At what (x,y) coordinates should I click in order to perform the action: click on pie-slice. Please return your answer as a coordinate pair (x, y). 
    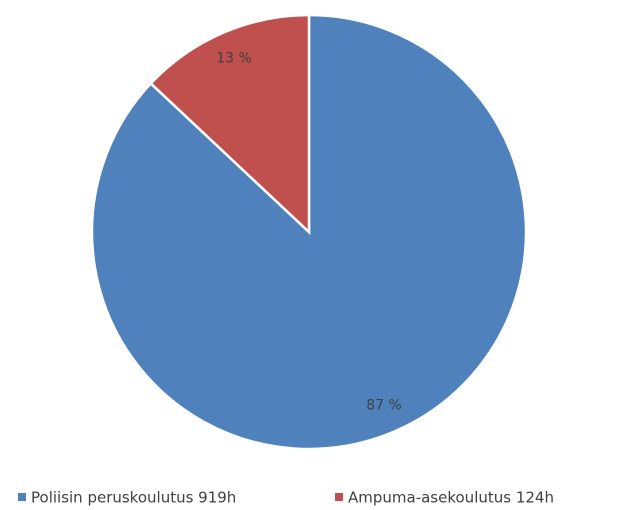
    Looking at the image, I should click on (230, 124).